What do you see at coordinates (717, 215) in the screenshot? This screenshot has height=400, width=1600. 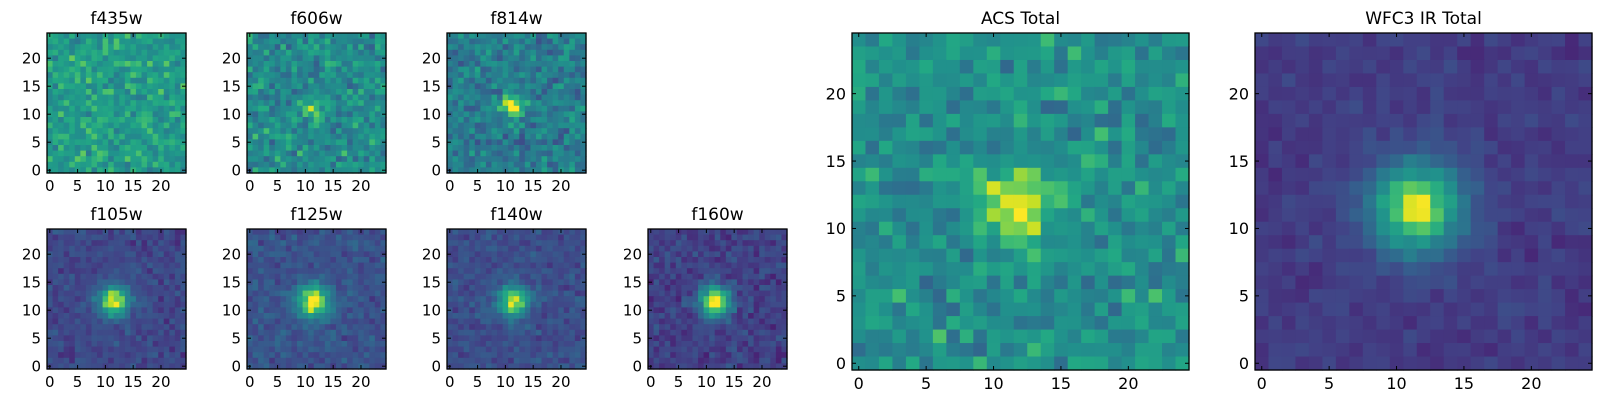 I see `panel-title: f160w` at bounding box center [717, 215].